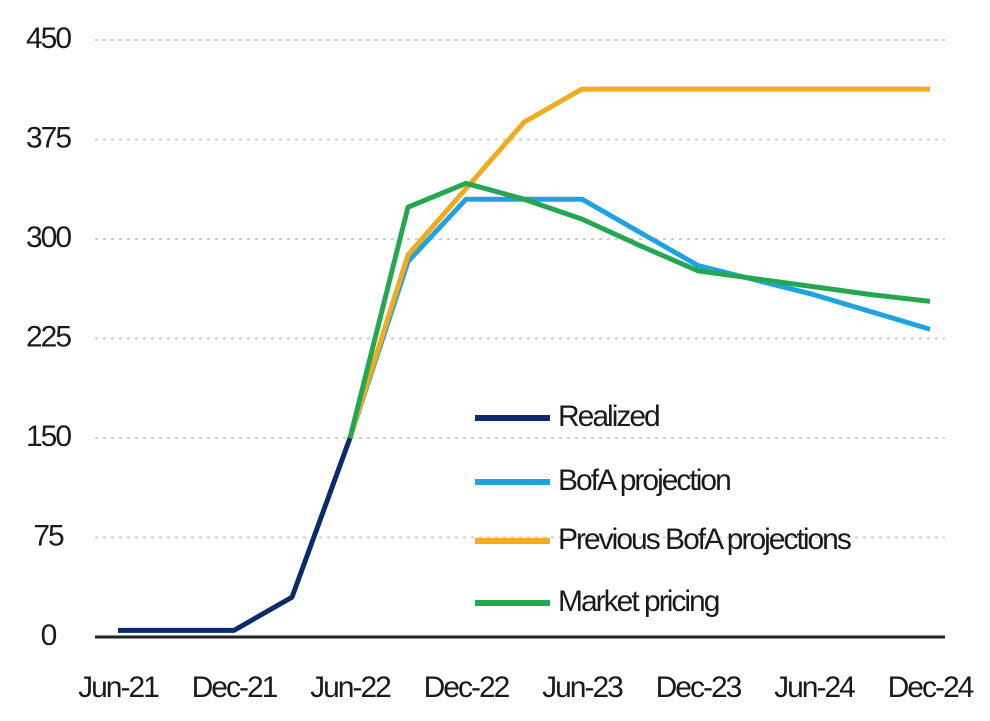 Image resolution: width=990 pixels, height=721 pixels. Describe the element at coordinates (118, 687) in the screenshot. I see `x-tick-label: Jun-21` at that location.